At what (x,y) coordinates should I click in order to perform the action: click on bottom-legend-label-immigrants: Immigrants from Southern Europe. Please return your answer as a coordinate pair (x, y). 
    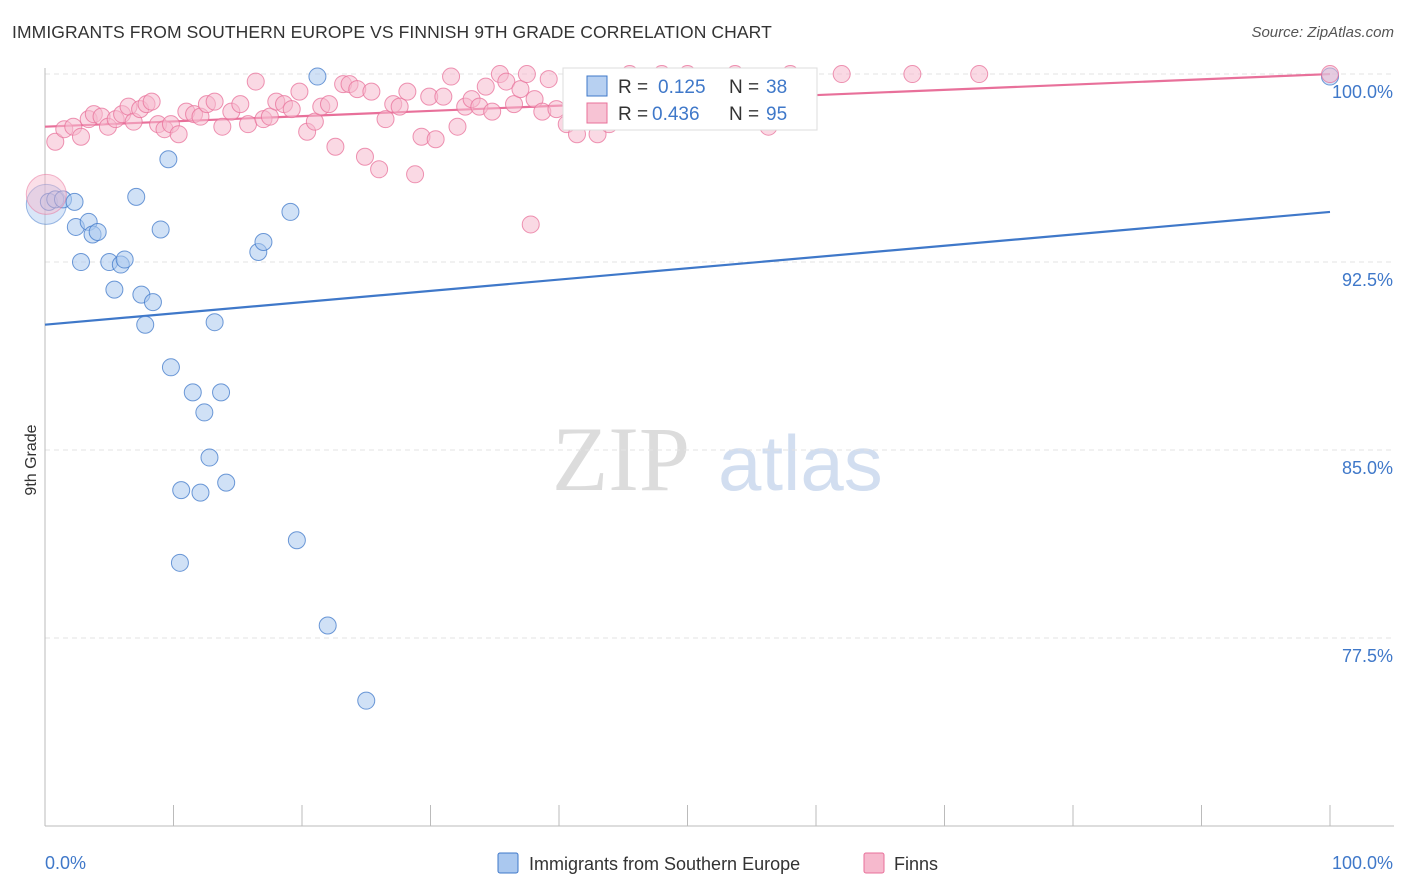
    Looking at the image, I should click on (664, 864).